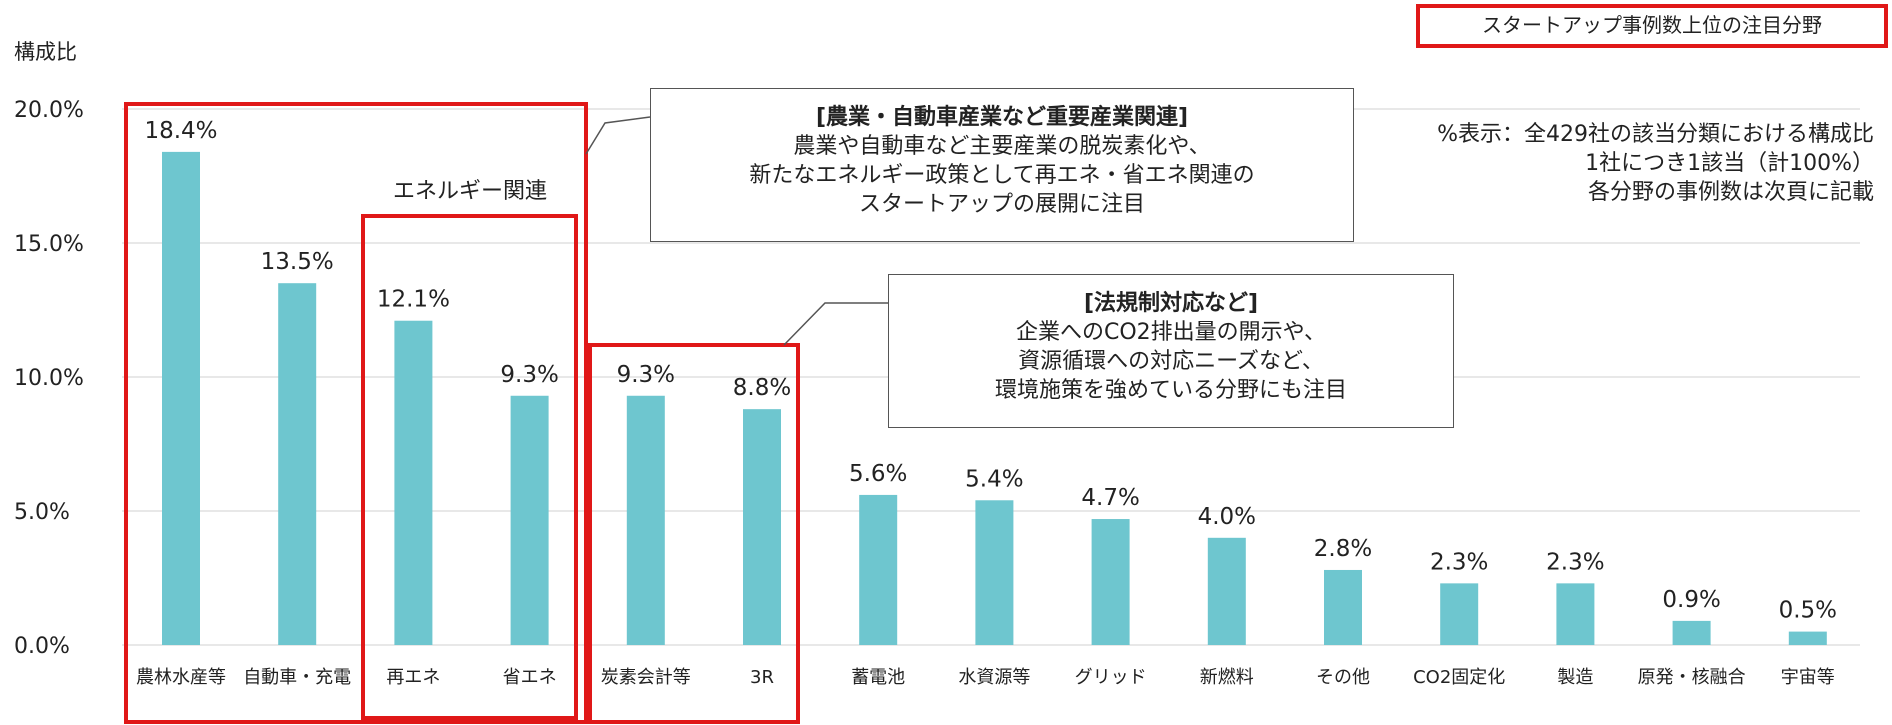  What do you see at coordinates (1652, 26) in the screenshot?
I see `focus-areas-badge: スタートアップ事例数上位の注目分野` at bounding box center [1652, 26].